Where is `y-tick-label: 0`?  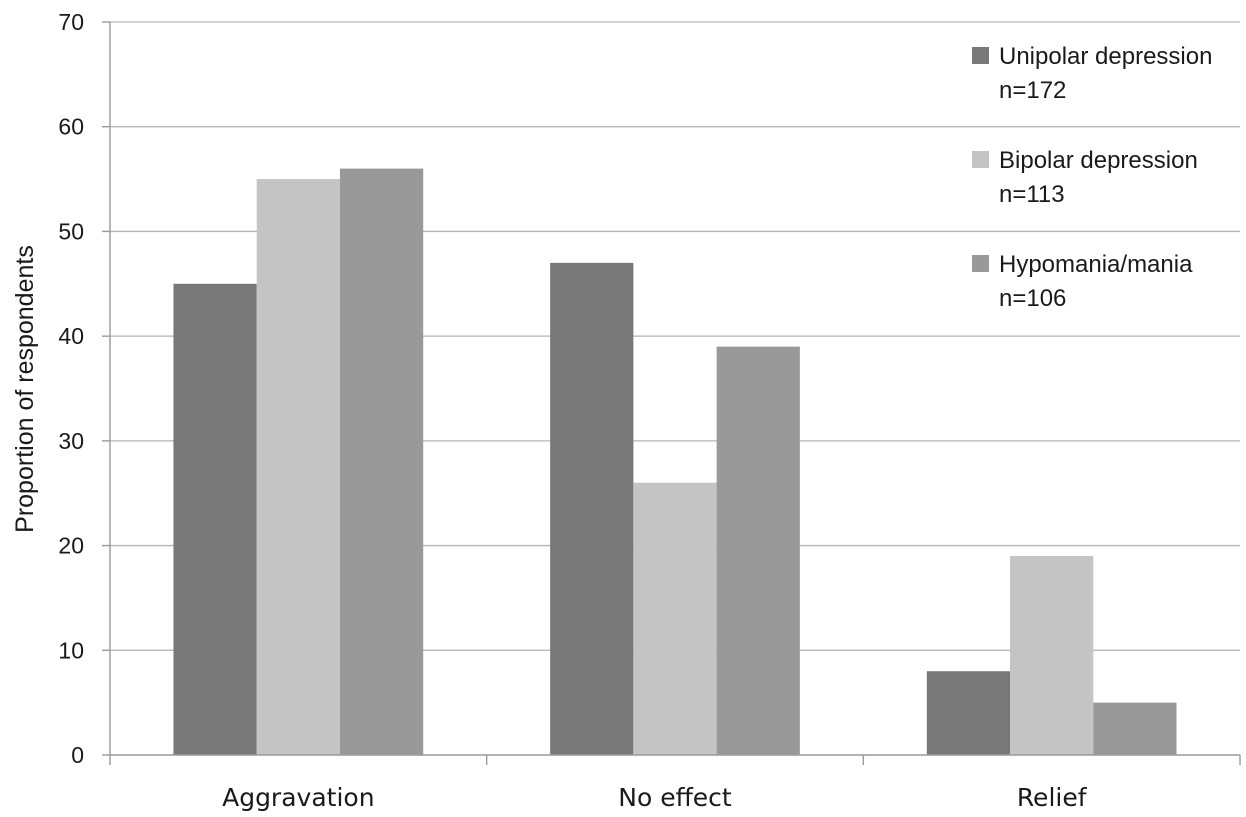
y-tick-label: 0 is located at coordinates (77, 755).